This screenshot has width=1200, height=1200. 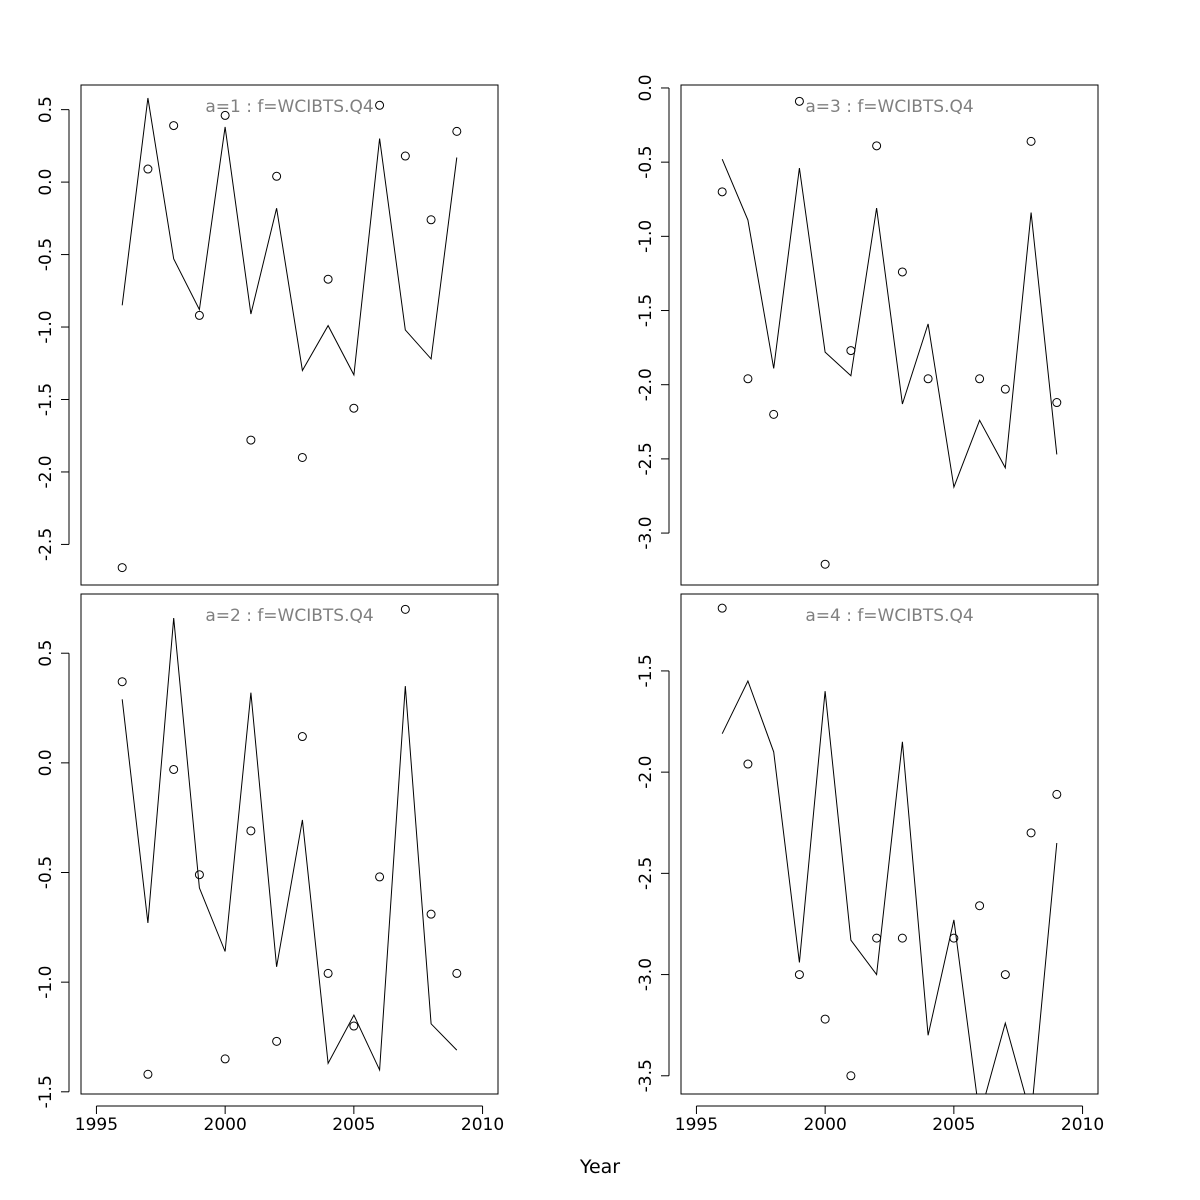 I want to click on y-axis: -3.5 -3.0 -2.5 -2.0 -1.5, so click(x=653, y=873).